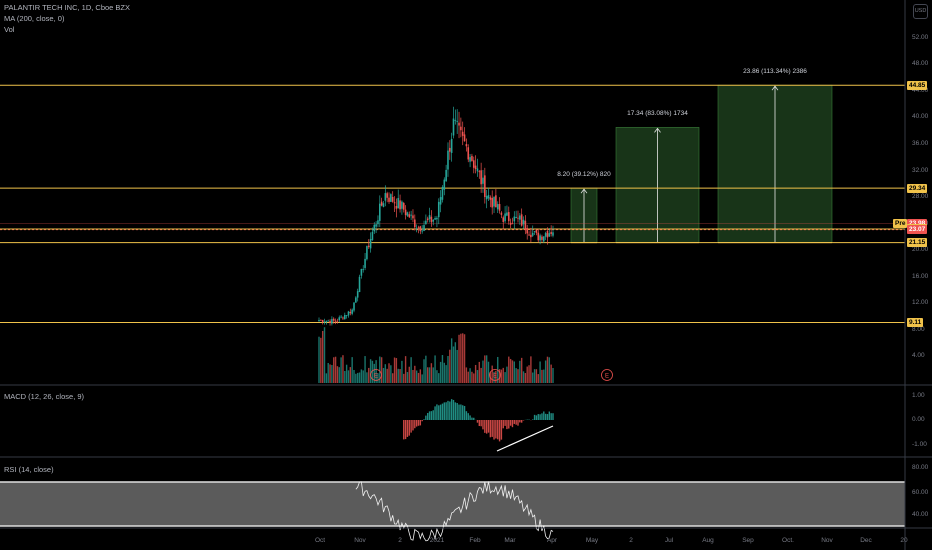  Describe the element at coordinates (775, 72) in the screenshot. I see `target-label-2: 23.86 (113.34%) 2386` at that location.